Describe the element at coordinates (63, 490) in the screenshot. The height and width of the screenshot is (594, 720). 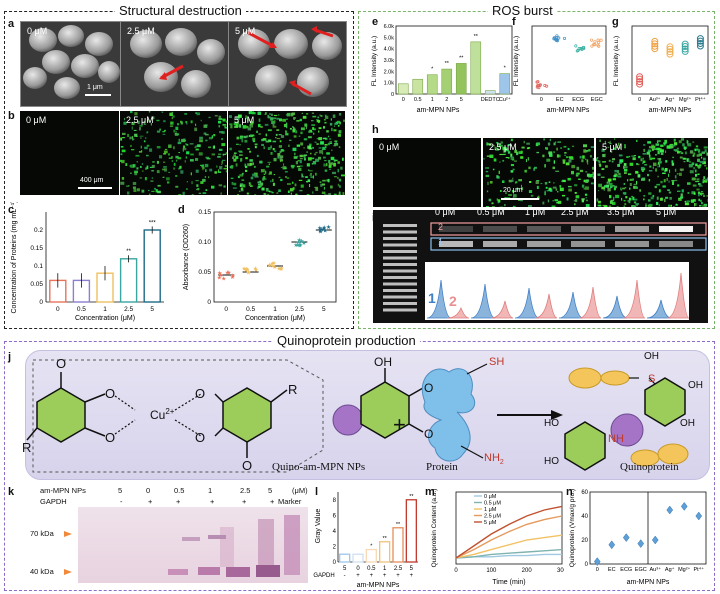
I see `blot-row-label-1: am-MPN NPs` at that location.